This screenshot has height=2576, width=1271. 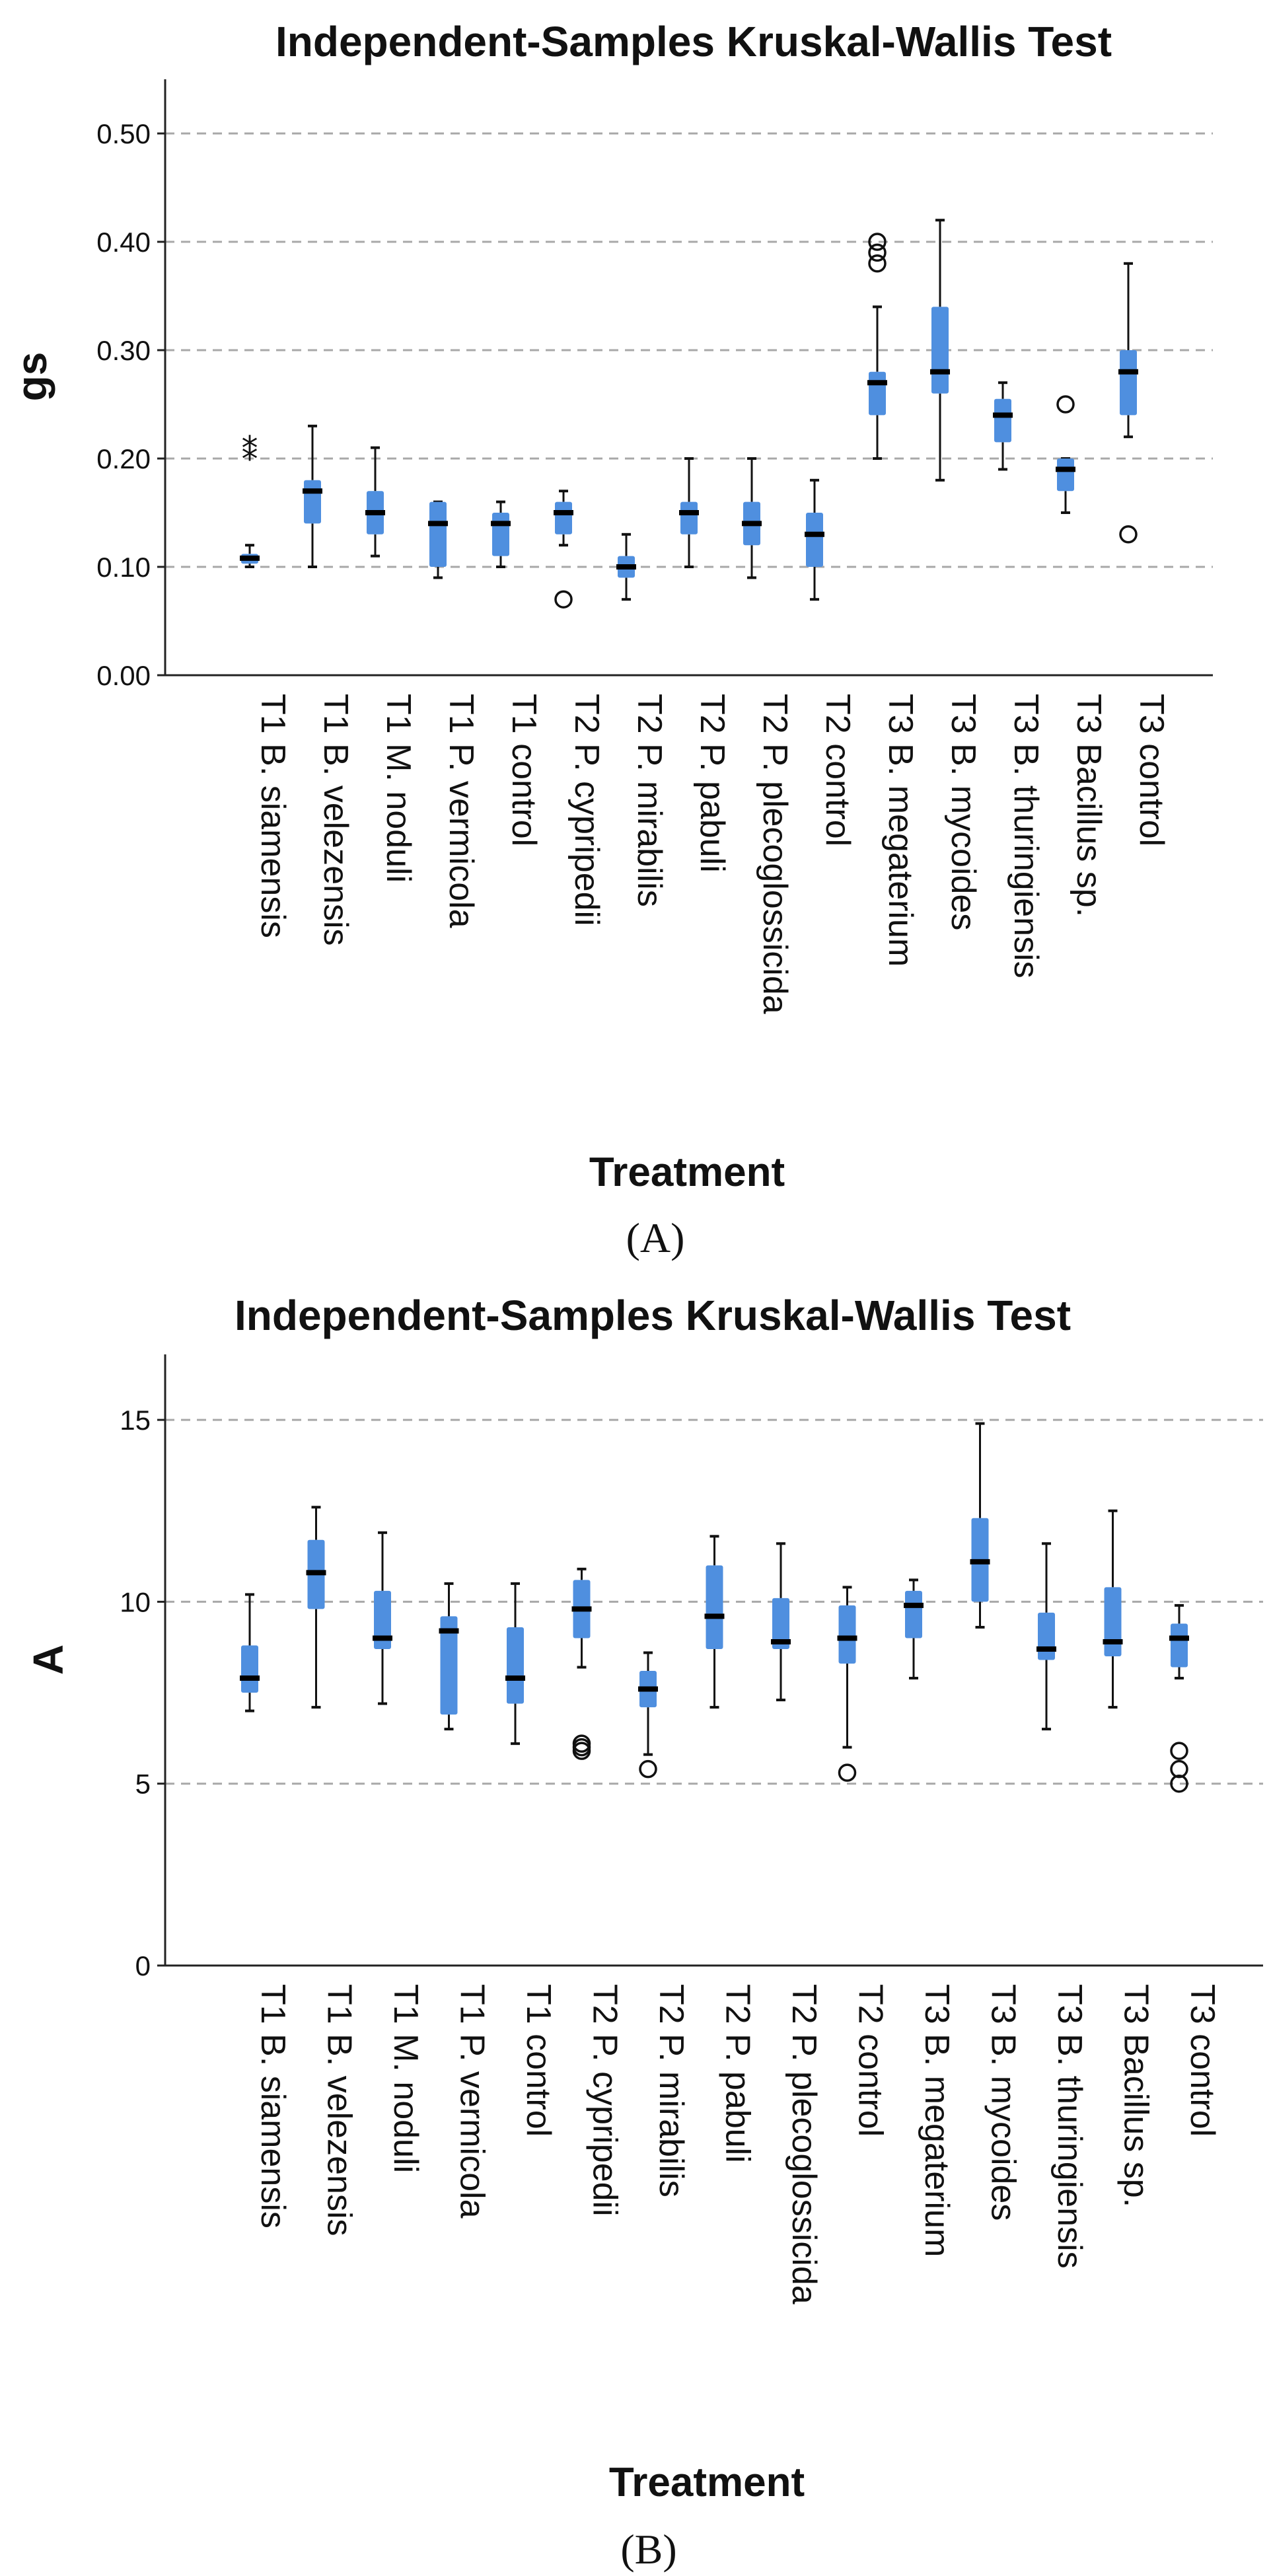 What do you see at coordinates (707, 2482) in the screenshot?
I see `chart-b-x-label: Treatment` at bounding box center [707, 2482].